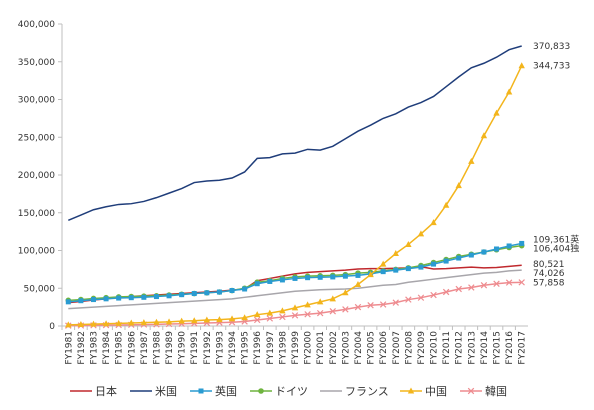 This screenshot has width=594, height=410. What do you see at coordinates (132, 348) in the screenshot?
I see `x-tick-label: FY1986` at bounding box center [132, 348].